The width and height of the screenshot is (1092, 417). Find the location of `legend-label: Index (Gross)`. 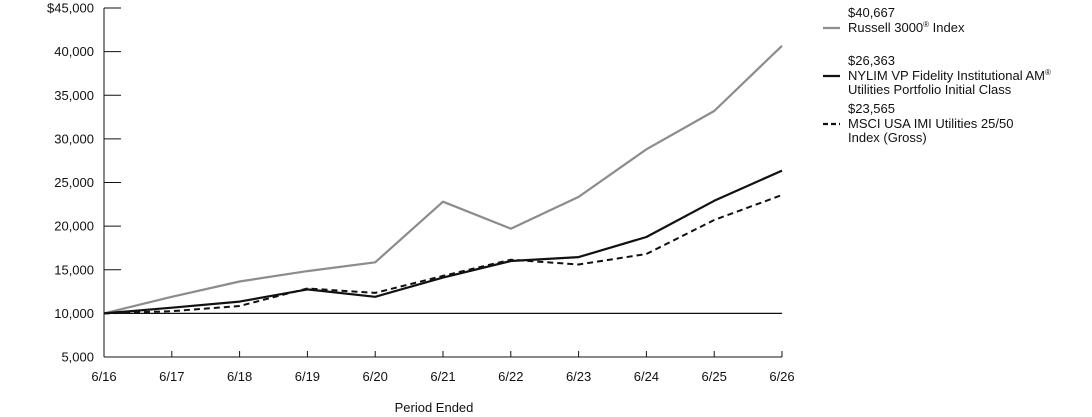

legend-label: Index (Gross) is located at coordinates (887, 137).